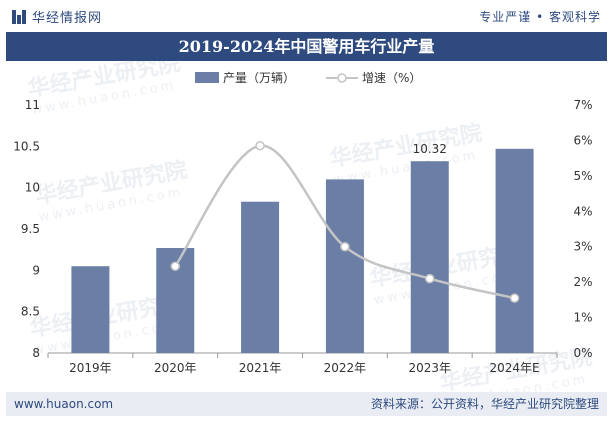  I want to click on x-axis-tick-label: 2021年, so click(260, 368).